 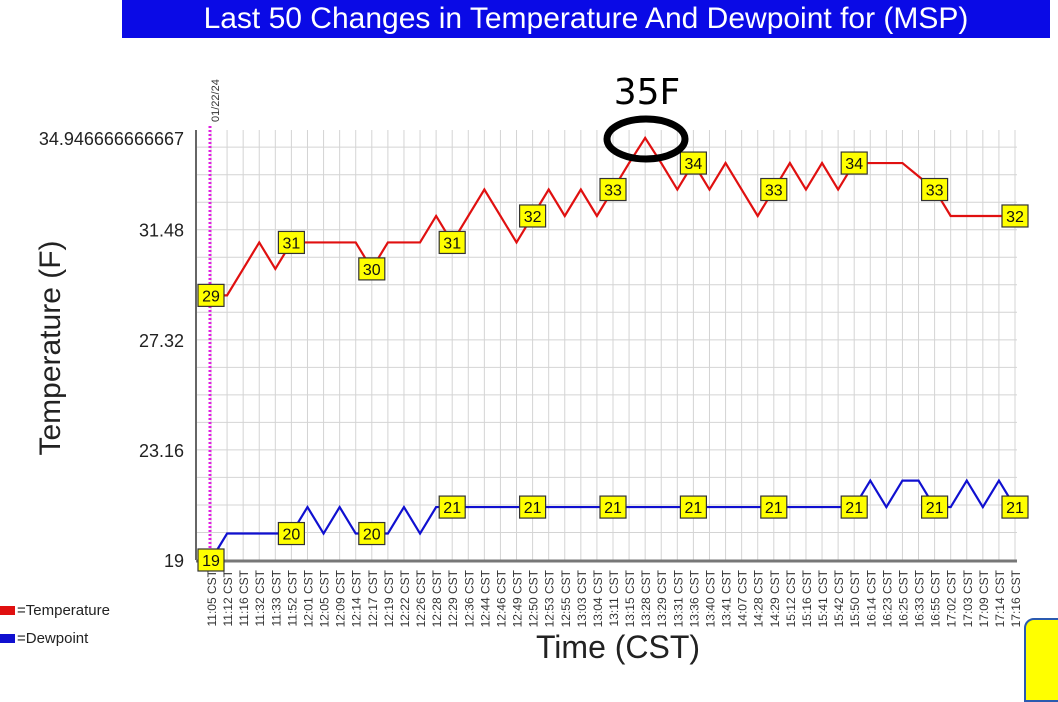 What do you see at coordinates (550, 598) in the screenshot?
I see `x-tick-label: 12:53 CST` at bounding box center [550, 598].